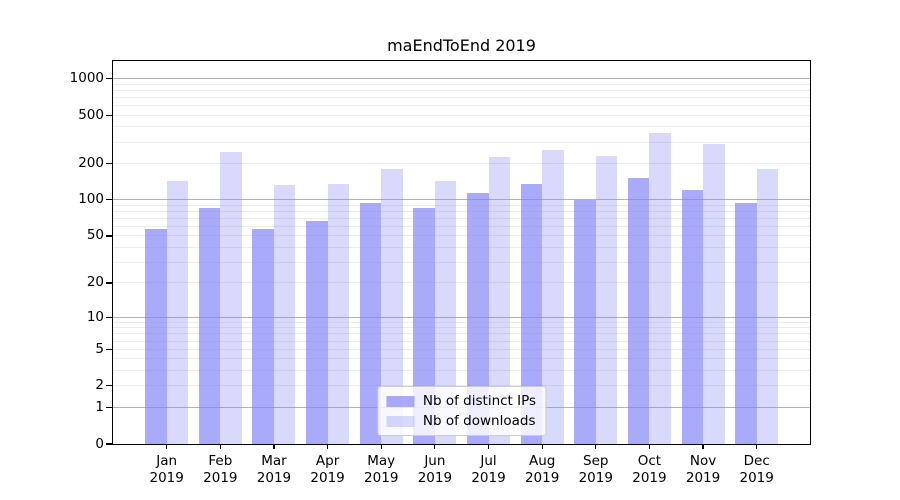 The height and width of the screenshot is (500, 900). What do you see at coordinates (756, 461) in the screenshot?
I see `x-tick-month-dec: Dec` at bounding box center [756, 461].